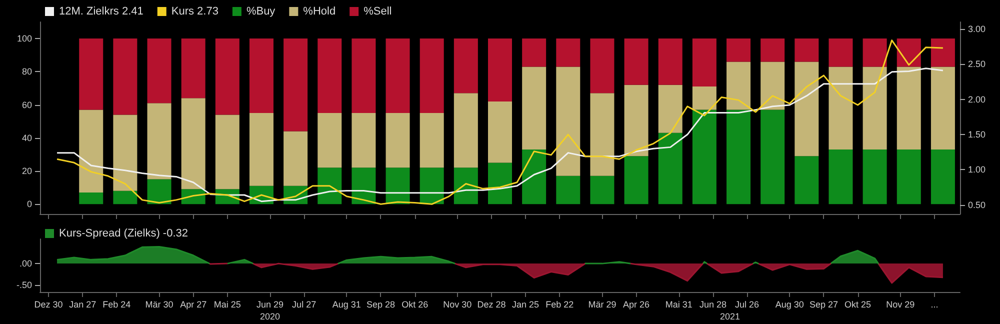 The width and height of the screenshot is (1000, 324). What do you see at coordinates (560, 305) in the screenshot?
I see `x-tick-label: Feb 22` at bounding box center [560, 305].